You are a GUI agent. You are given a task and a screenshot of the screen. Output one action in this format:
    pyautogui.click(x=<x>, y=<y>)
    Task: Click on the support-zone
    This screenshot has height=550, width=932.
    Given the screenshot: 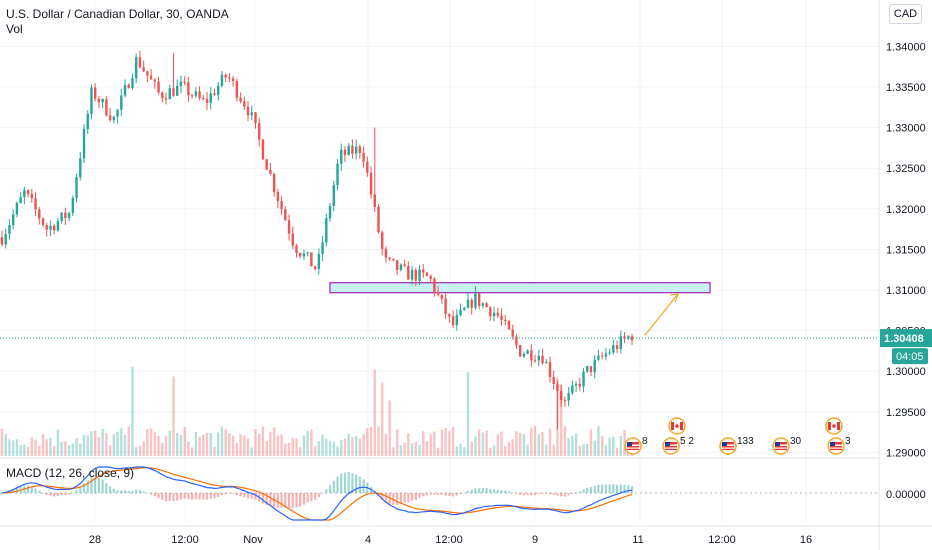 What is the action you would take?
    pyautogui.click(x=520, y=309)
    